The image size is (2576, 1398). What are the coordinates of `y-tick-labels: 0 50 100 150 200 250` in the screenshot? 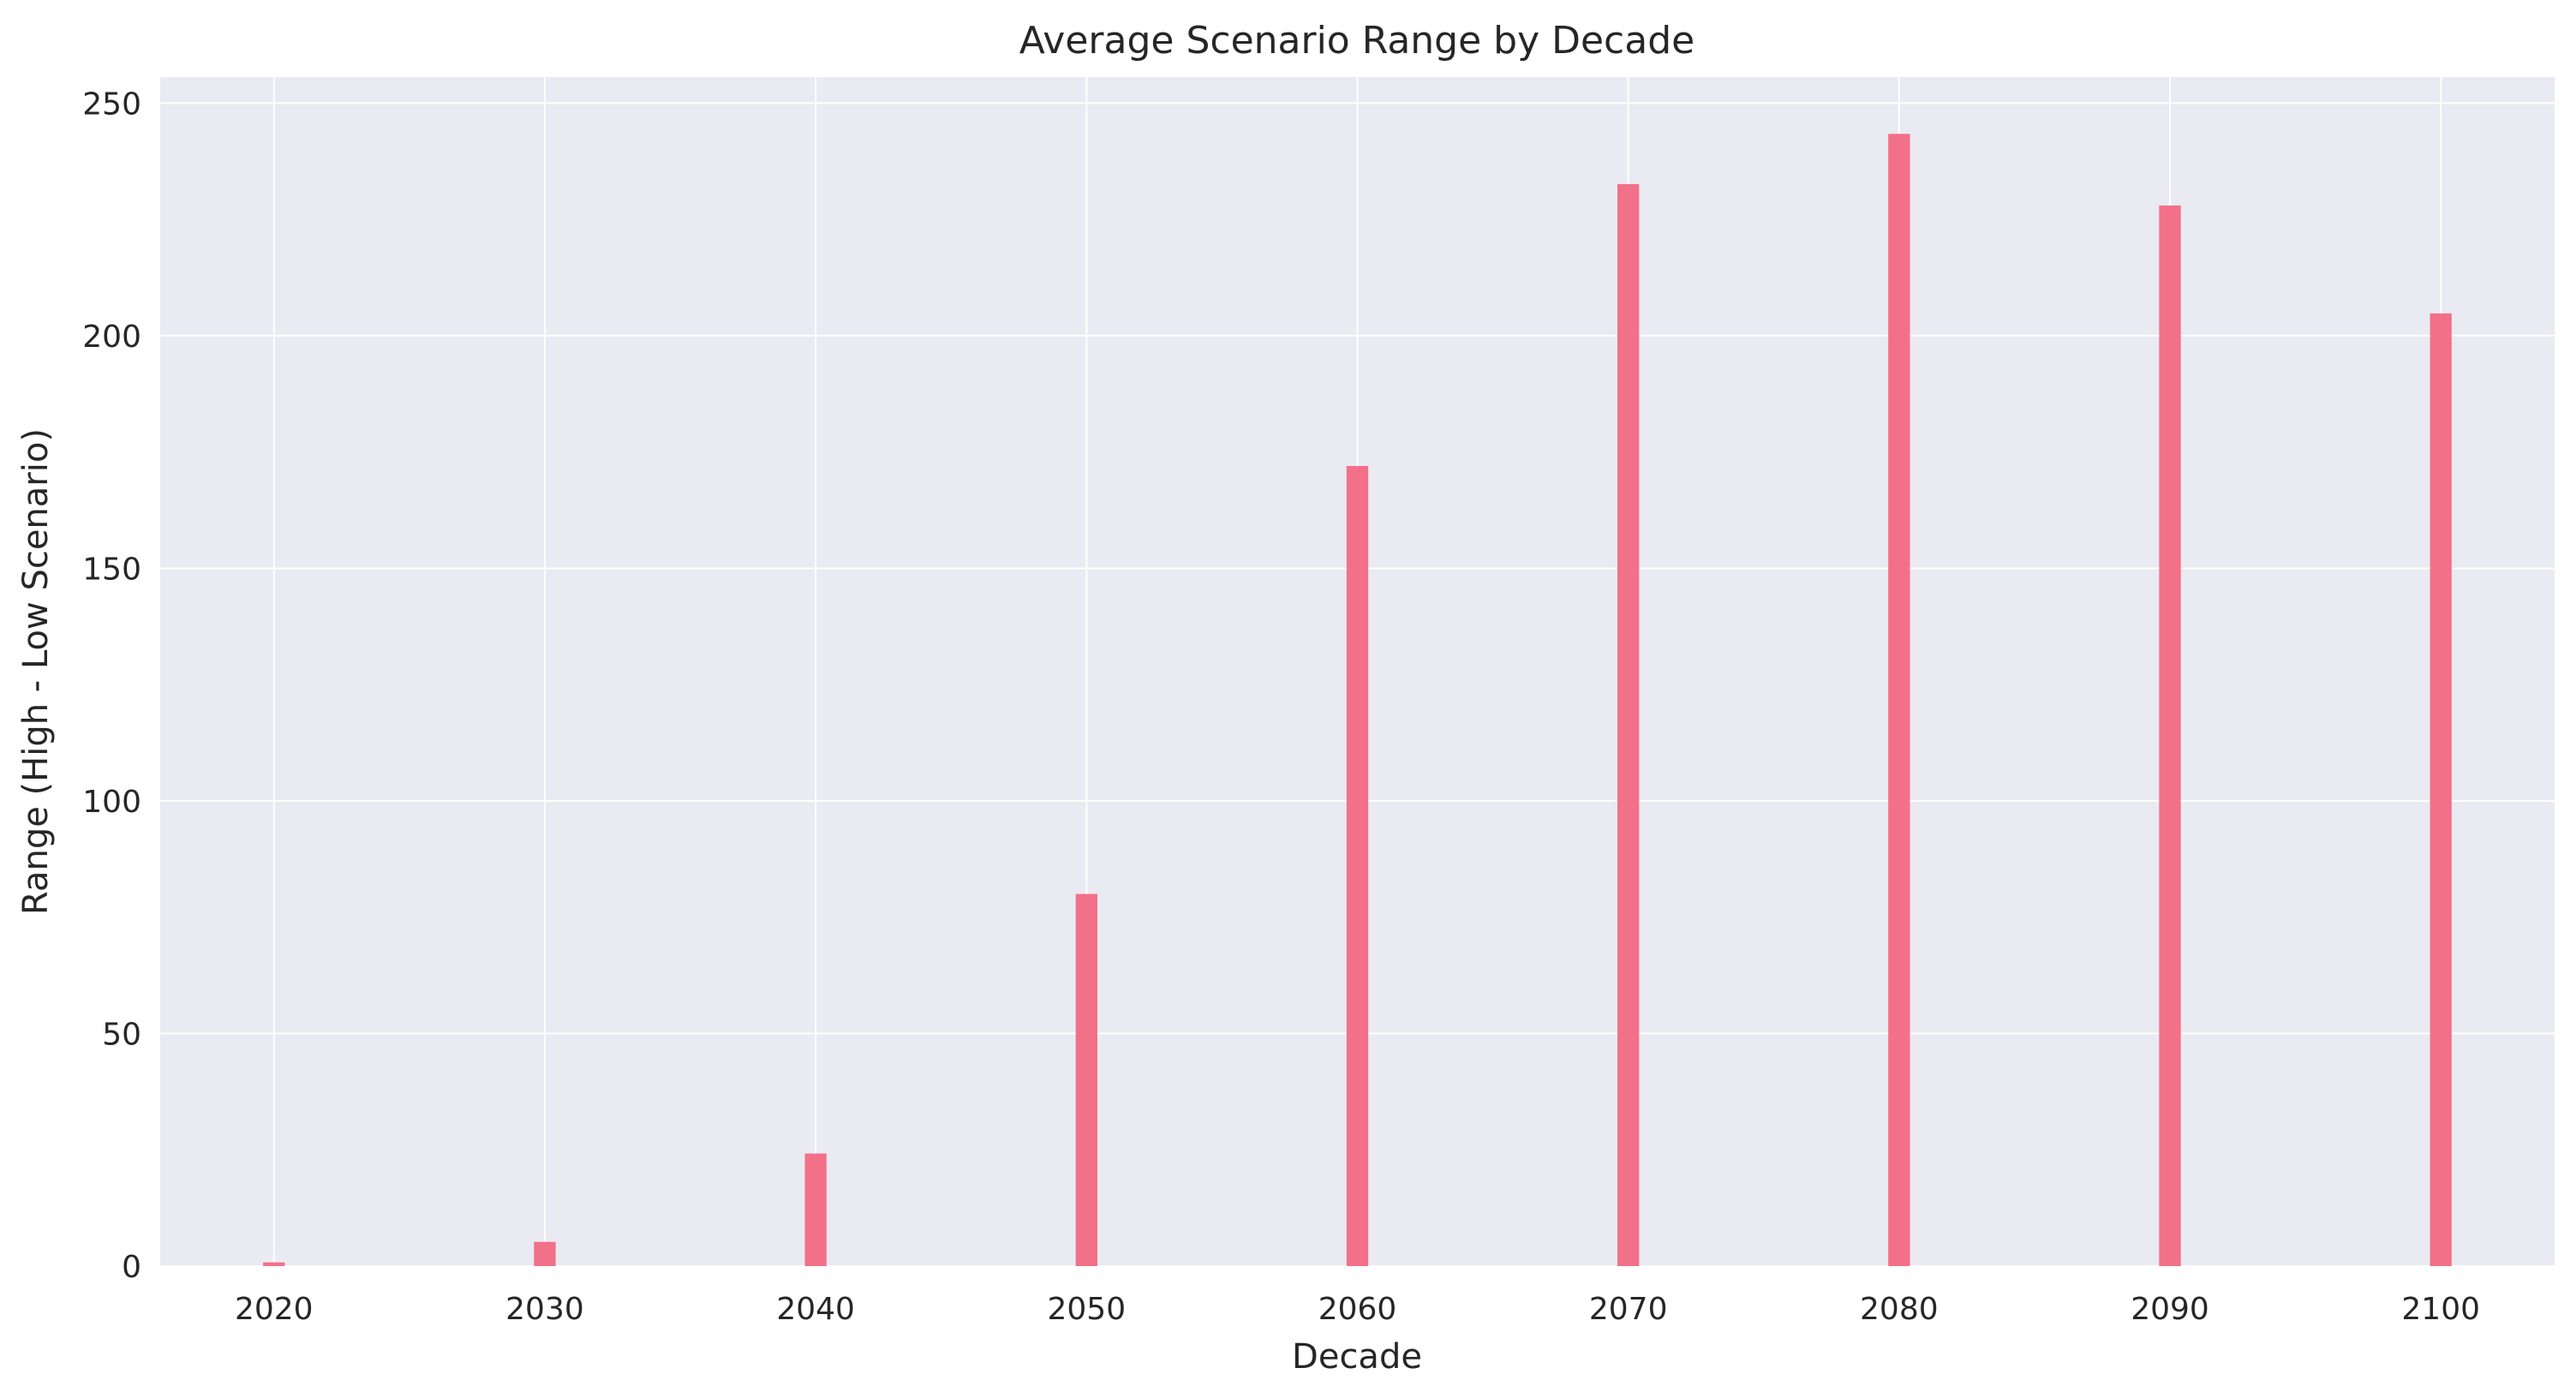 It's located at (111, 686).